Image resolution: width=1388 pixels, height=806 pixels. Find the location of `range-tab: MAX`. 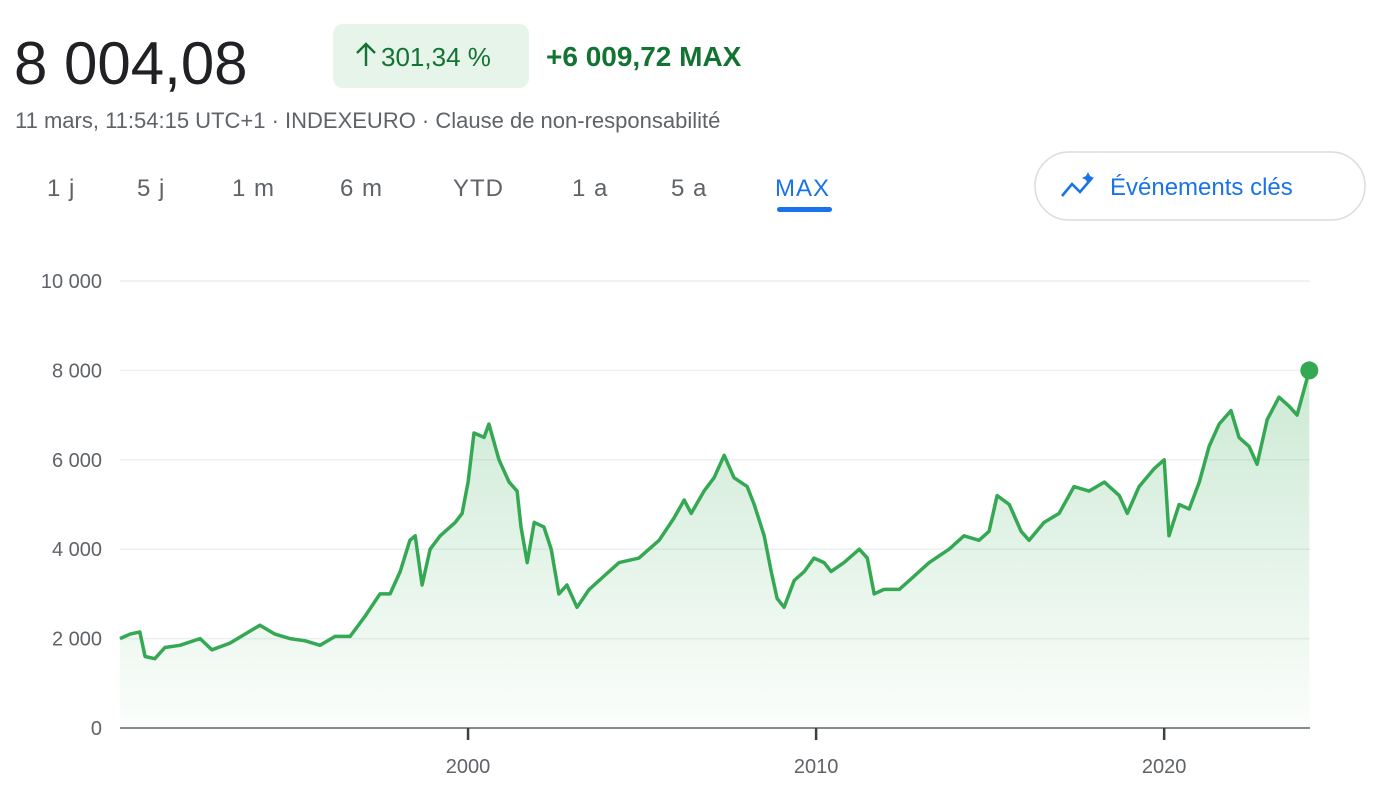

range-tab: MAX is located at coordinates (802, 188).